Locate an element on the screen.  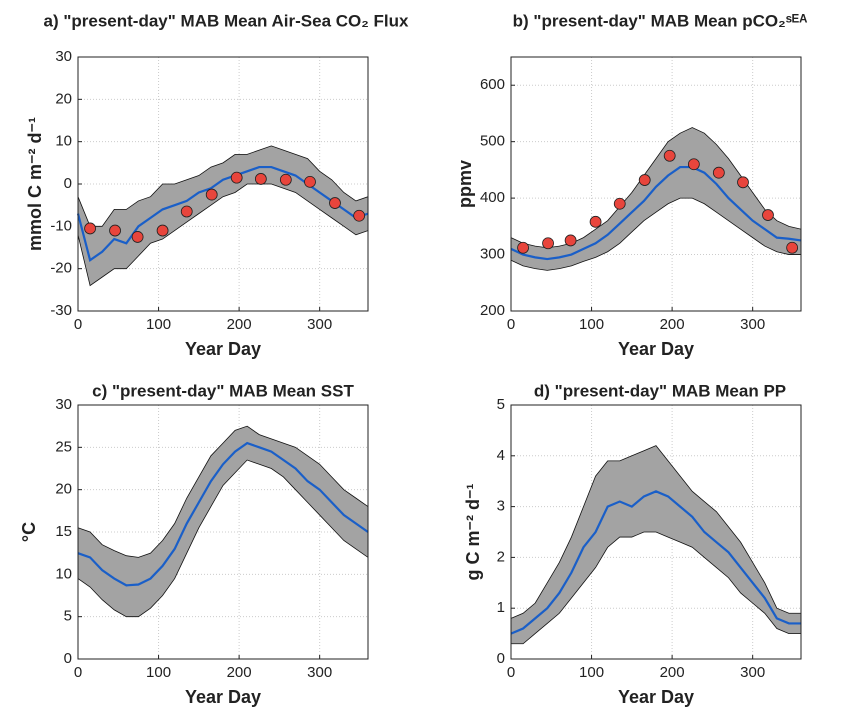
y-axis-label: mmol C m⁻² d⁻¹ is located at coordinates (35, 184).